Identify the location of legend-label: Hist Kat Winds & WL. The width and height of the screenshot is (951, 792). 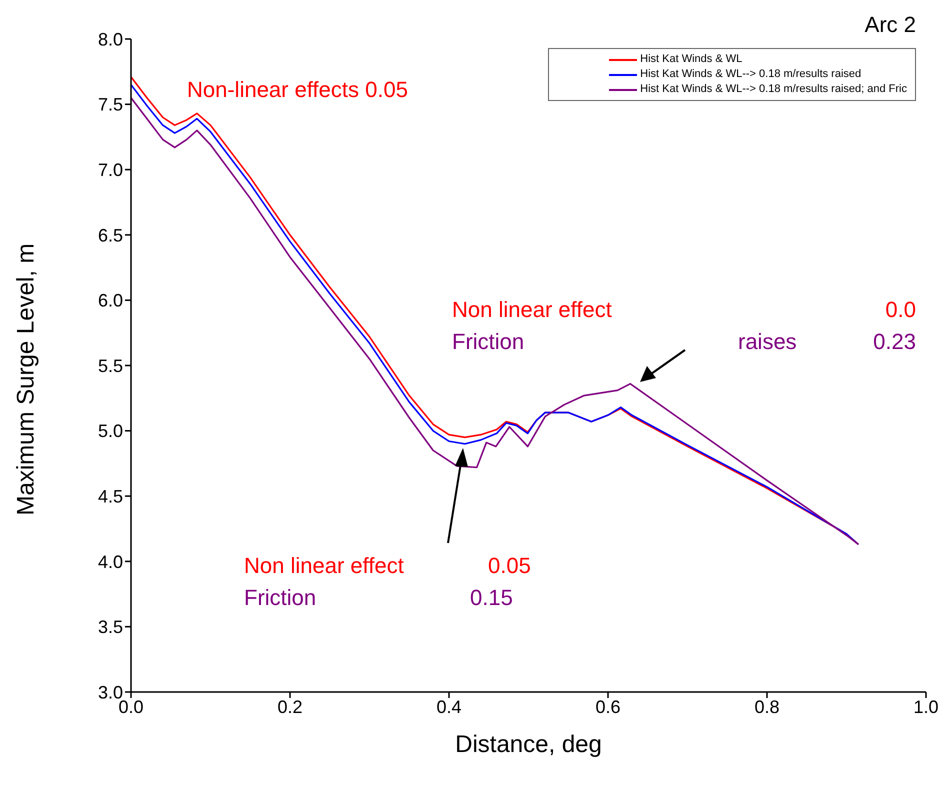
(691, 59).